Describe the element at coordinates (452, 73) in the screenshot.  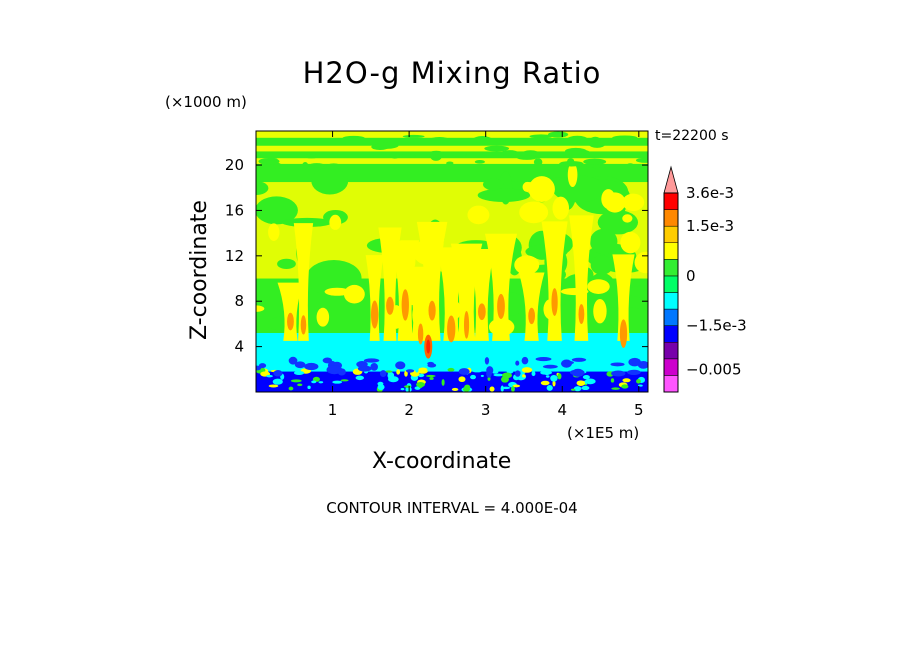
I see `chart-title: H2O-g Mixing Ratio` at that location.